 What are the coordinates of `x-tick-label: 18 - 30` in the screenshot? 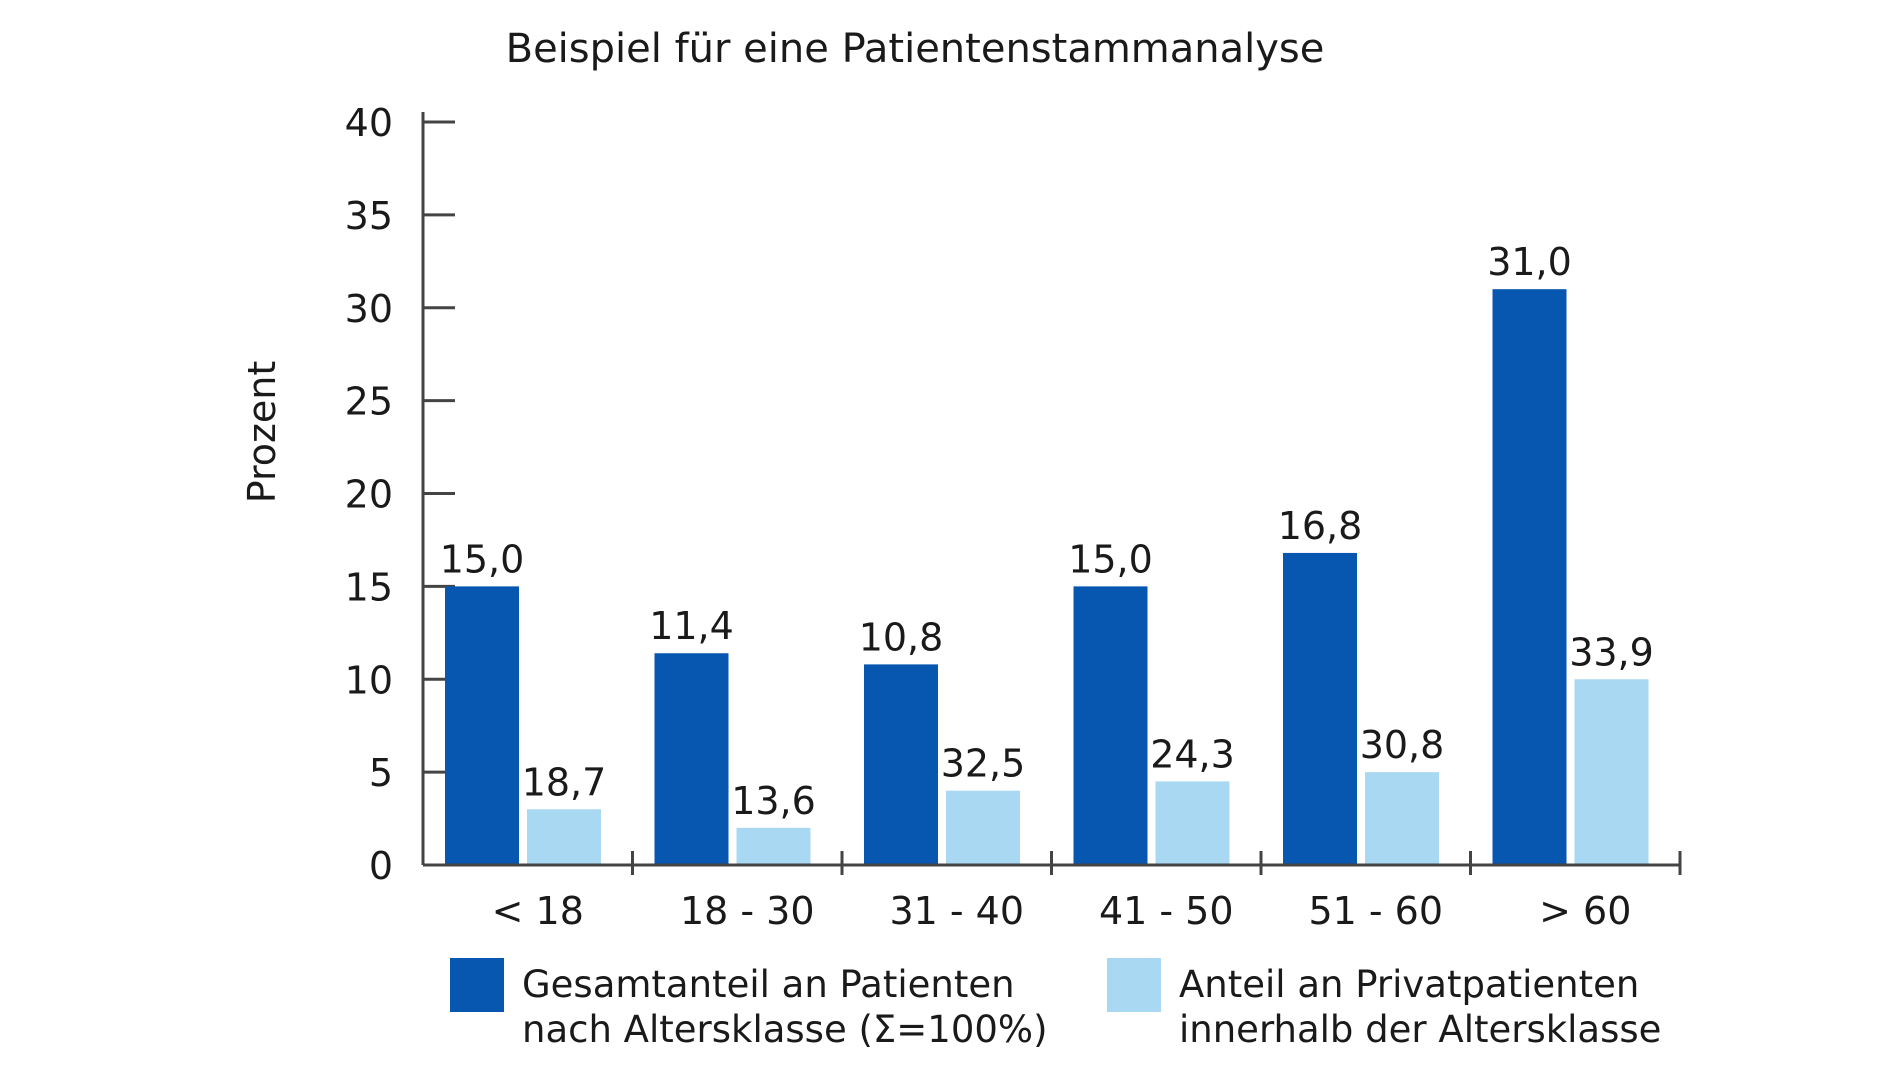 It's located at (747, 911).